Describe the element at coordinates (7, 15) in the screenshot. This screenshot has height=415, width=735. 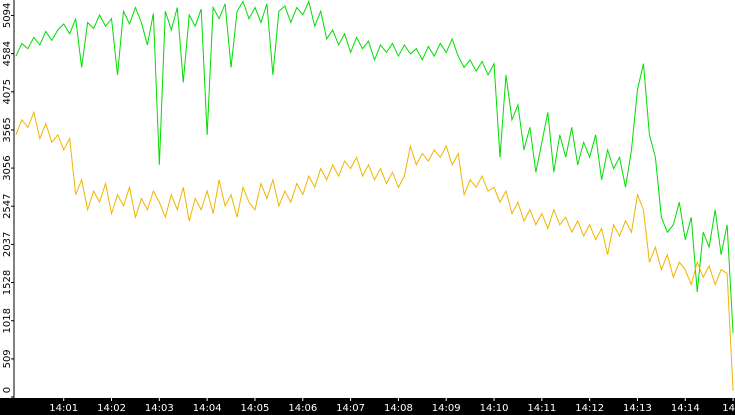
I see `y-tick-label: 5094` at that location.